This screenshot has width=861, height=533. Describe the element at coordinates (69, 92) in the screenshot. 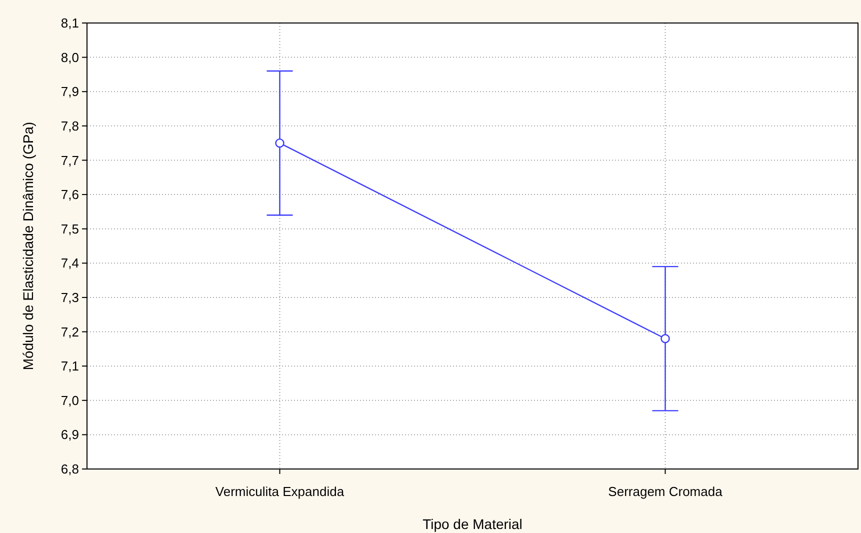

I see `y-tick-label: 7,9` at that location.